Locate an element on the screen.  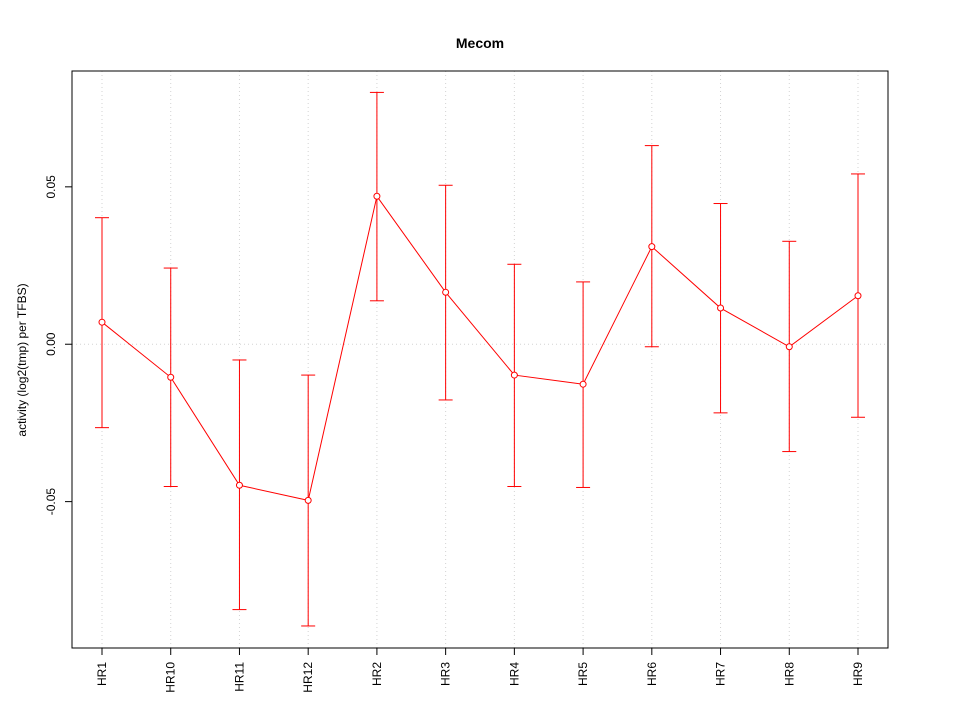
y-tick-label: -0.05 is located at coordinates (51, 502).